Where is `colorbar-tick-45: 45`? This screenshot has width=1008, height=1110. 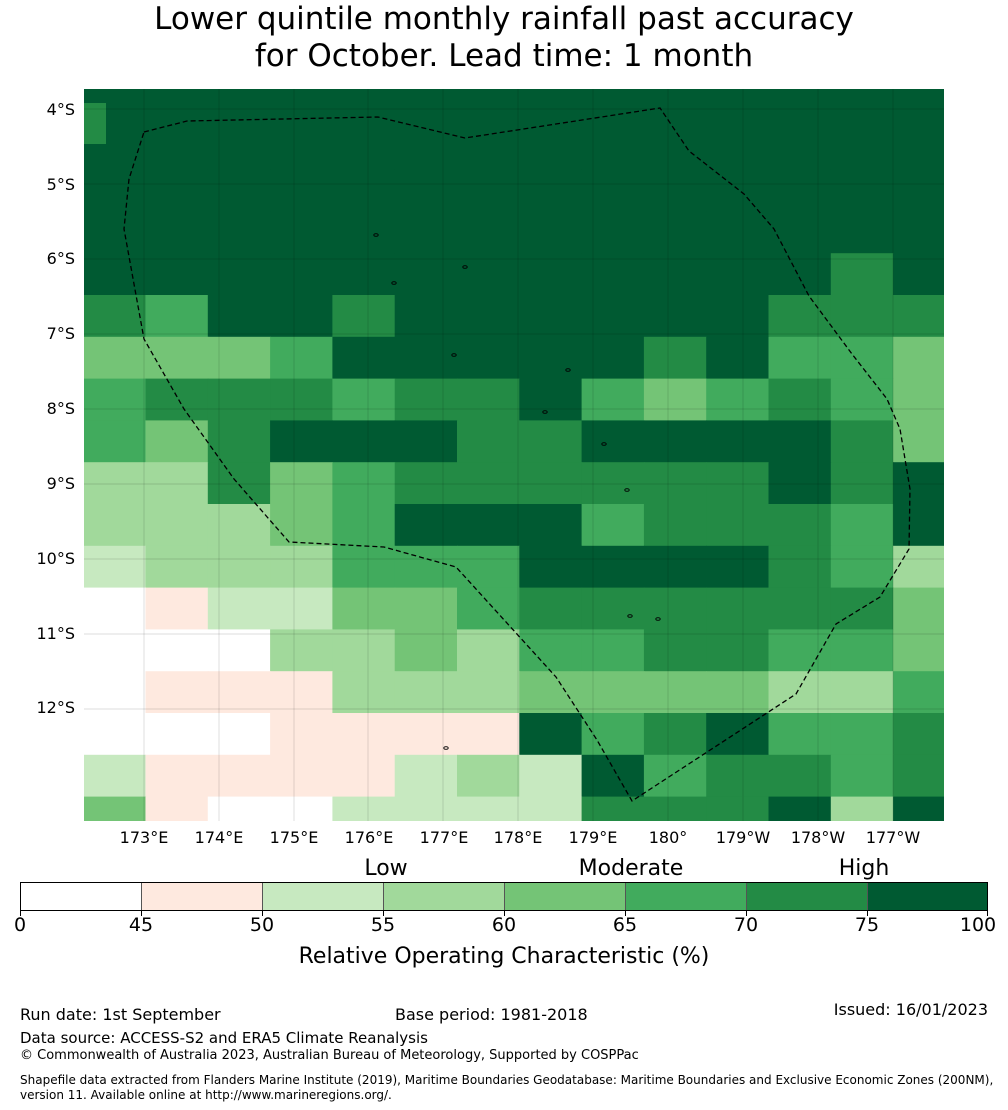
colorbar-tick-45: 45 is located at coordinates (141, 925).